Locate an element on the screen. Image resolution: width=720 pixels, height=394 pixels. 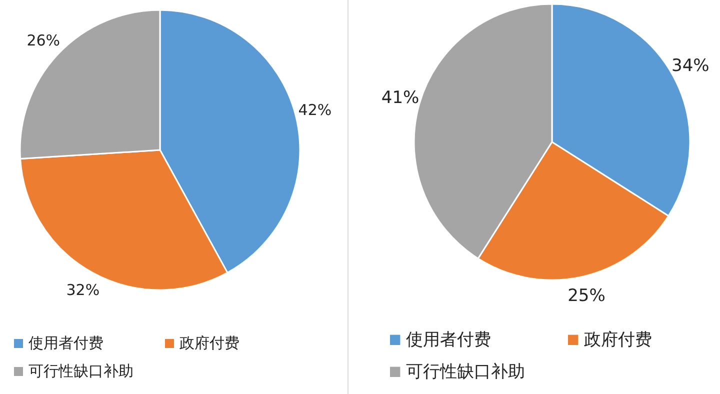
data-label: 25% is located at coordinates (587, 296).